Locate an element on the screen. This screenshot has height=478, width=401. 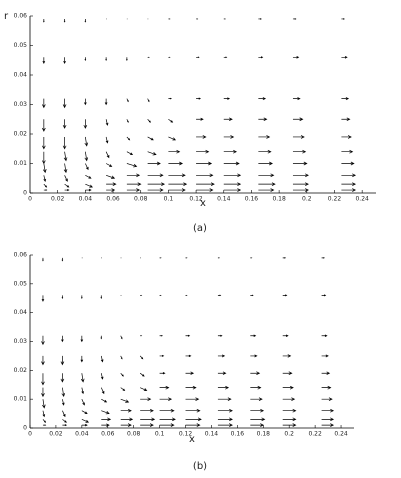
y-tick-label: 0.04 is located at coordinates (21, 312).